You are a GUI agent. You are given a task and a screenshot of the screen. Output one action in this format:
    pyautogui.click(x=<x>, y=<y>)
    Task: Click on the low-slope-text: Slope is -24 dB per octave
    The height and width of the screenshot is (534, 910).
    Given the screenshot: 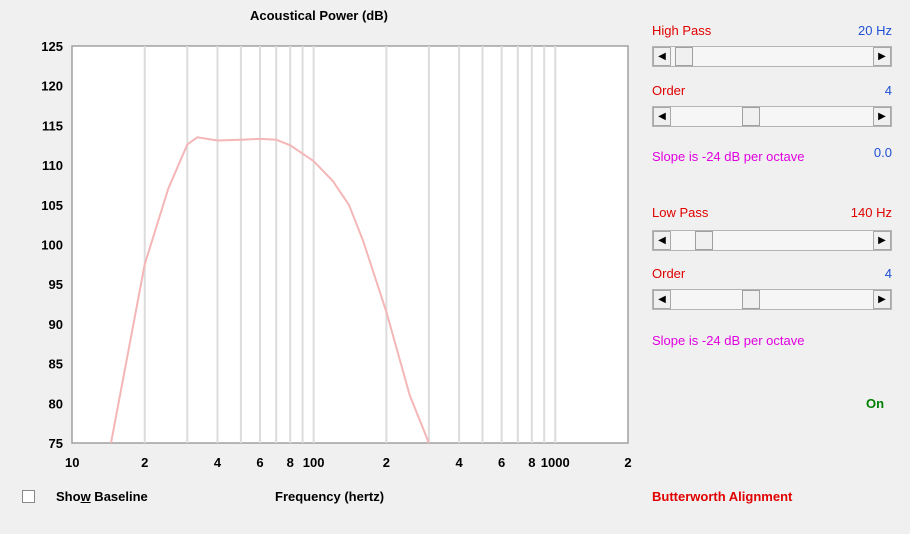 What is the action you would take?
    pyautogui.click(x=728, y=340)
    